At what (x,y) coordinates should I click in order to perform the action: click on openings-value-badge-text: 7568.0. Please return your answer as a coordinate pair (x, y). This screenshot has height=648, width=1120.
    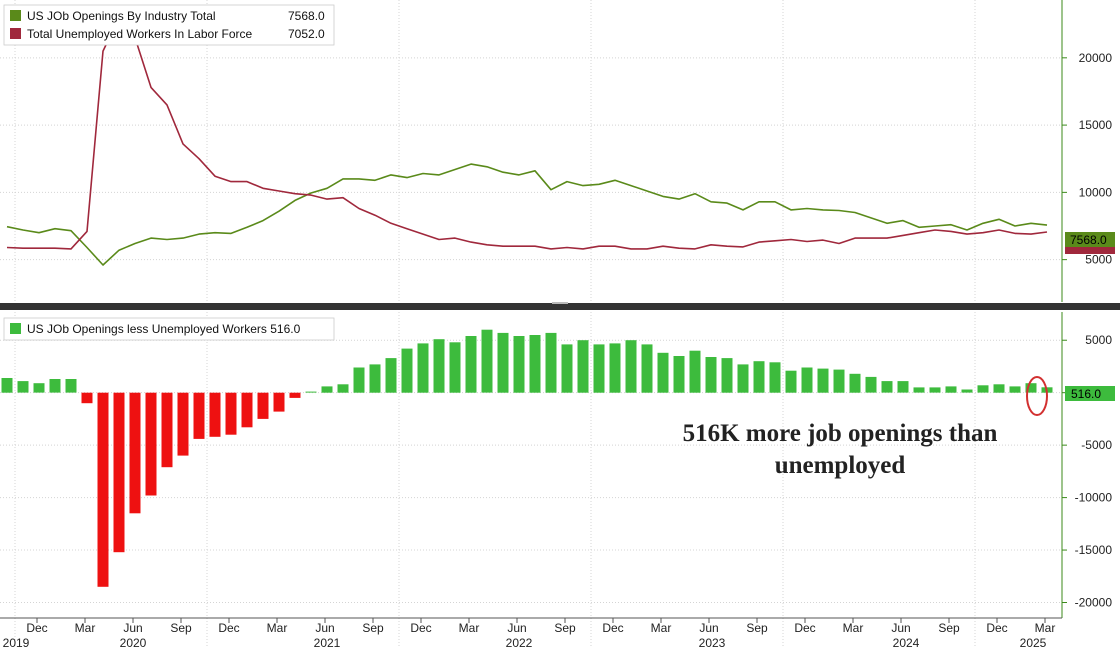
    Looking at the image, I should click on (1088, 240).